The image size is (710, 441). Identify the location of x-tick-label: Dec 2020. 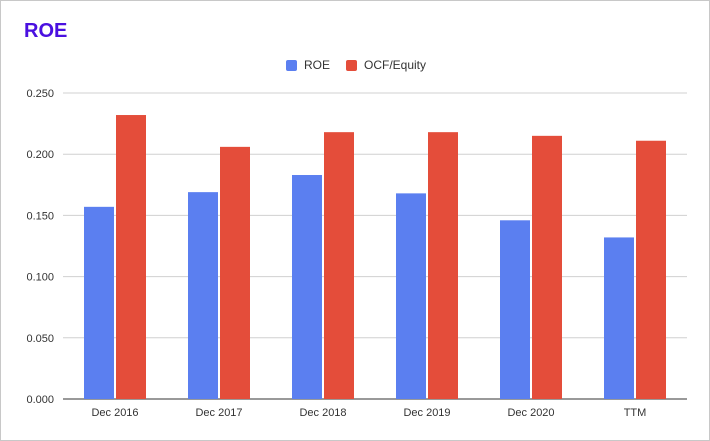
(530, 413).